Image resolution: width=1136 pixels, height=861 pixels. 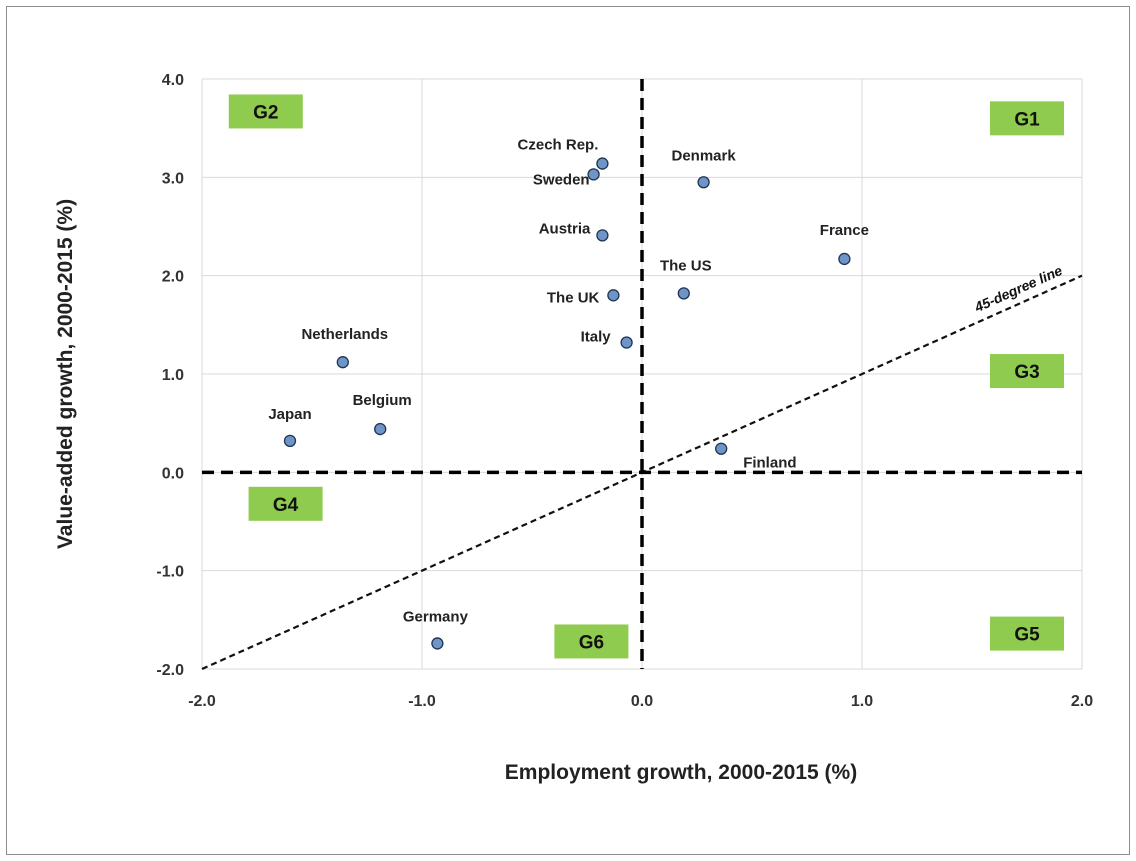 What do you see at coordinates (173, 375) in the screenshot?
I see `y-tick-label: 1.0` at bounding box center [173, 375].